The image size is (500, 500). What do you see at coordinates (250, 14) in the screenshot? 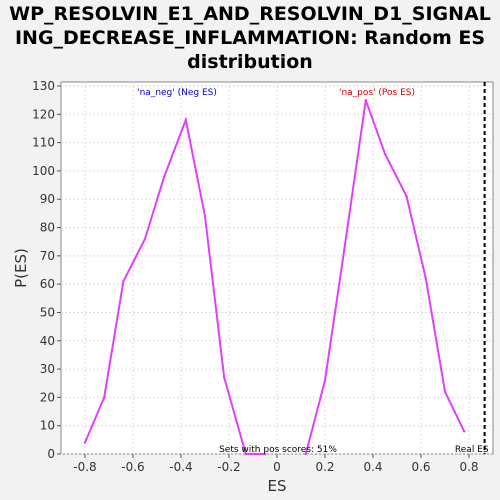
I see `chart-title-line: WP_RESOLVIN_E1_AND_RESOLVIN_D1_SIGNAL` at bounding box center [250, 14].